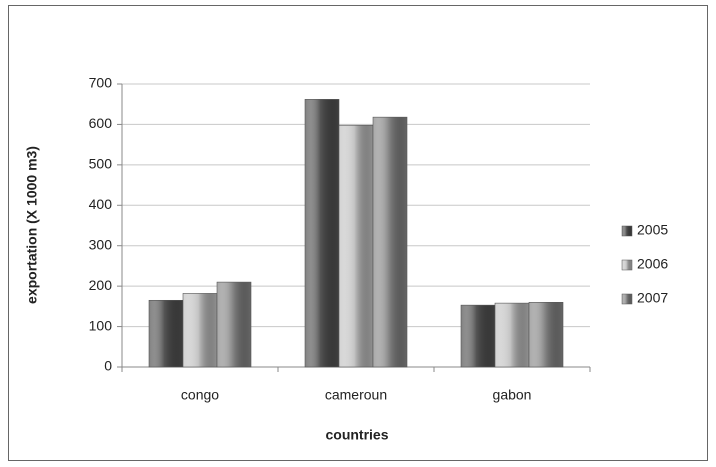  I want to click on y-tick-label: 300, so click(101, 244).